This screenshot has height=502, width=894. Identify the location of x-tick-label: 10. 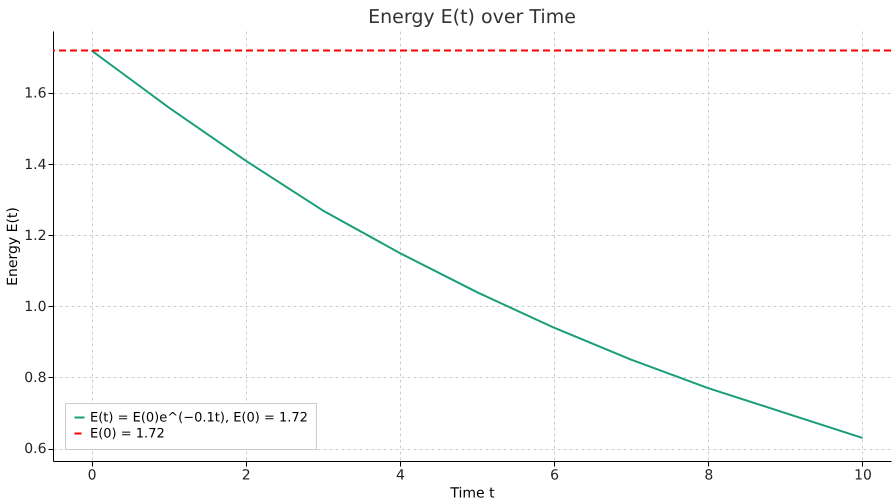
(863, 476).